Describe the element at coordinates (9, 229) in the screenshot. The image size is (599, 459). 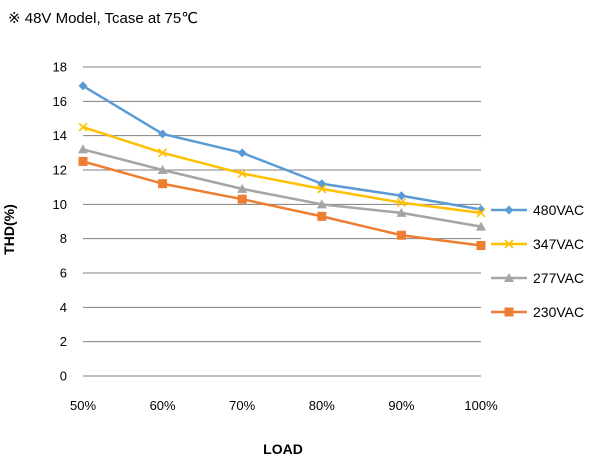
I see `y-axis-title: THD(%)` at that location.